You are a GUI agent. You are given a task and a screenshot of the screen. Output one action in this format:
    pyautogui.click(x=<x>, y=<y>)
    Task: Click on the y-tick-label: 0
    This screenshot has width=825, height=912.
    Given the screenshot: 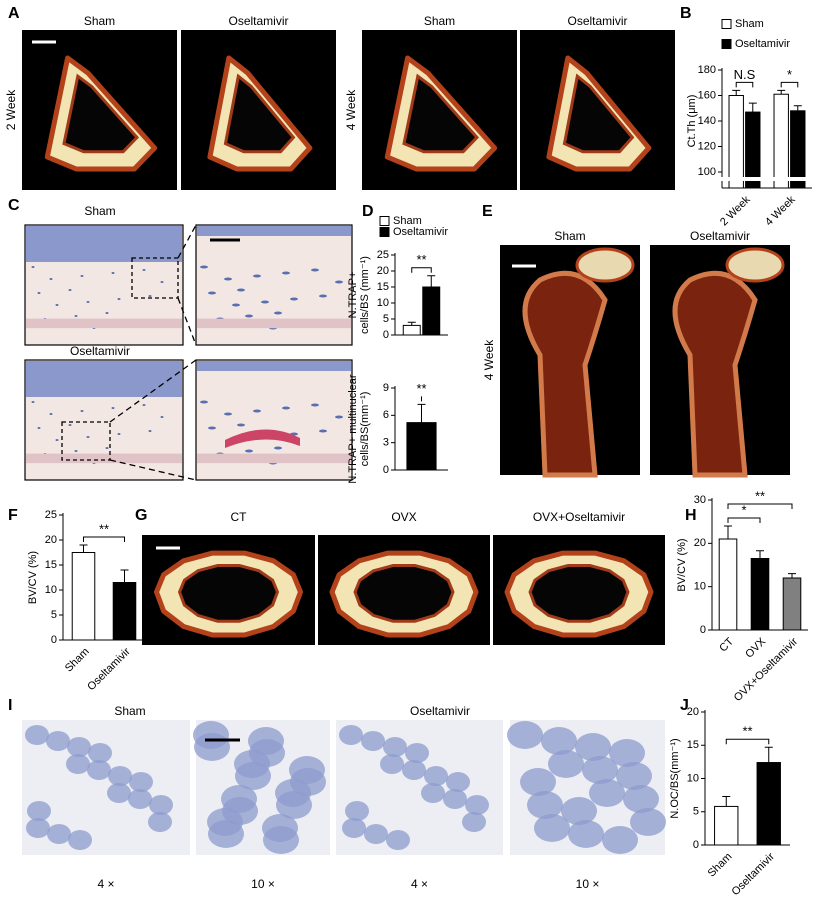 What is the action you would take?
    pyautogui.click(x=54, y=640)
    